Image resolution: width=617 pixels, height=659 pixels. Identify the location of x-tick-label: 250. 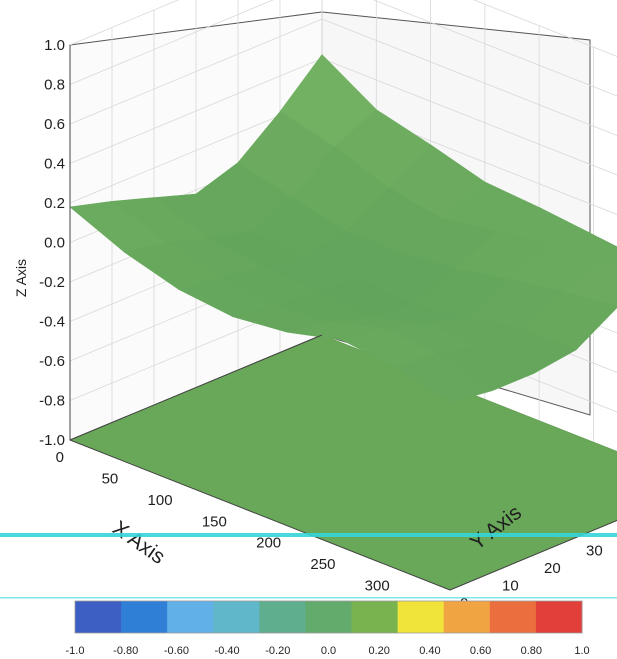
(322, 564).